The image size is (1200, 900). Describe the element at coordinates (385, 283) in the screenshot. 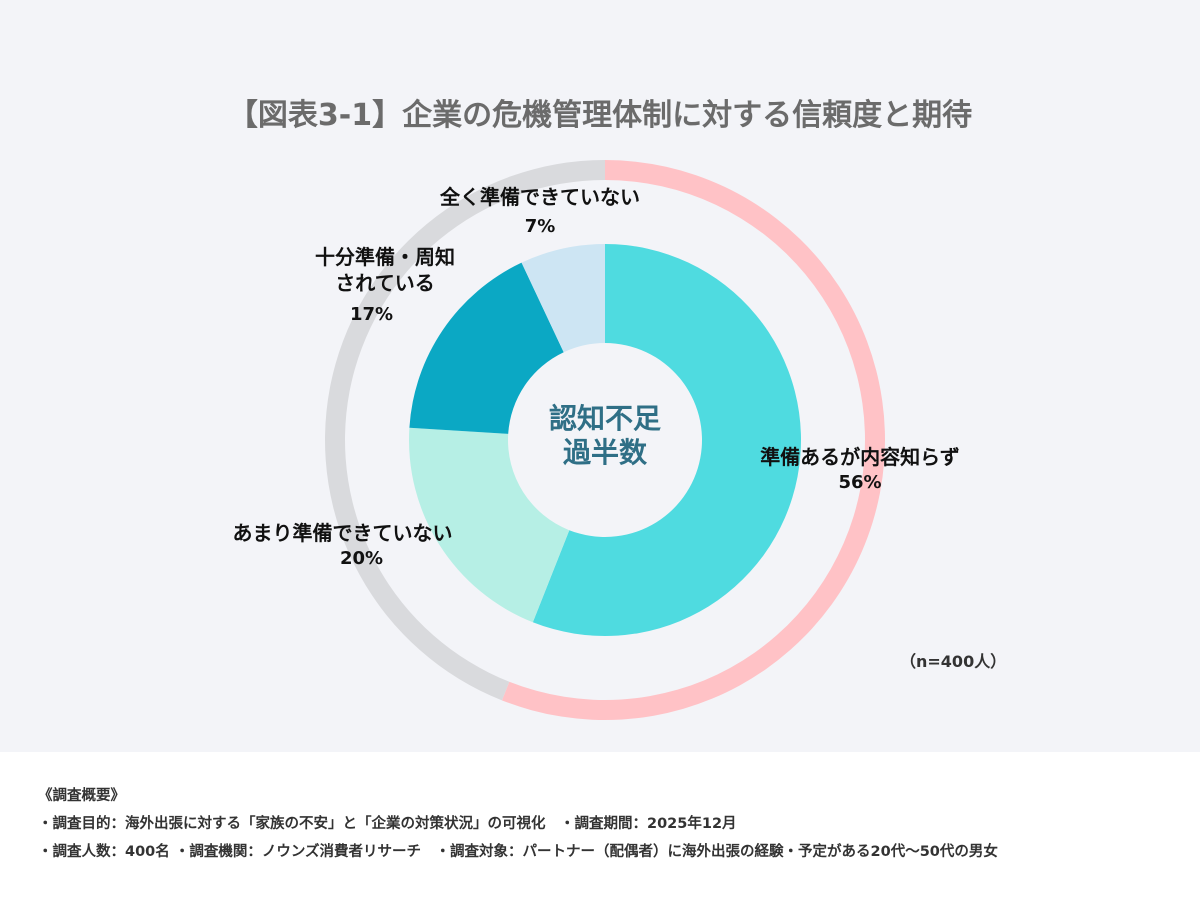

I see `slice-label: されている` at that location.